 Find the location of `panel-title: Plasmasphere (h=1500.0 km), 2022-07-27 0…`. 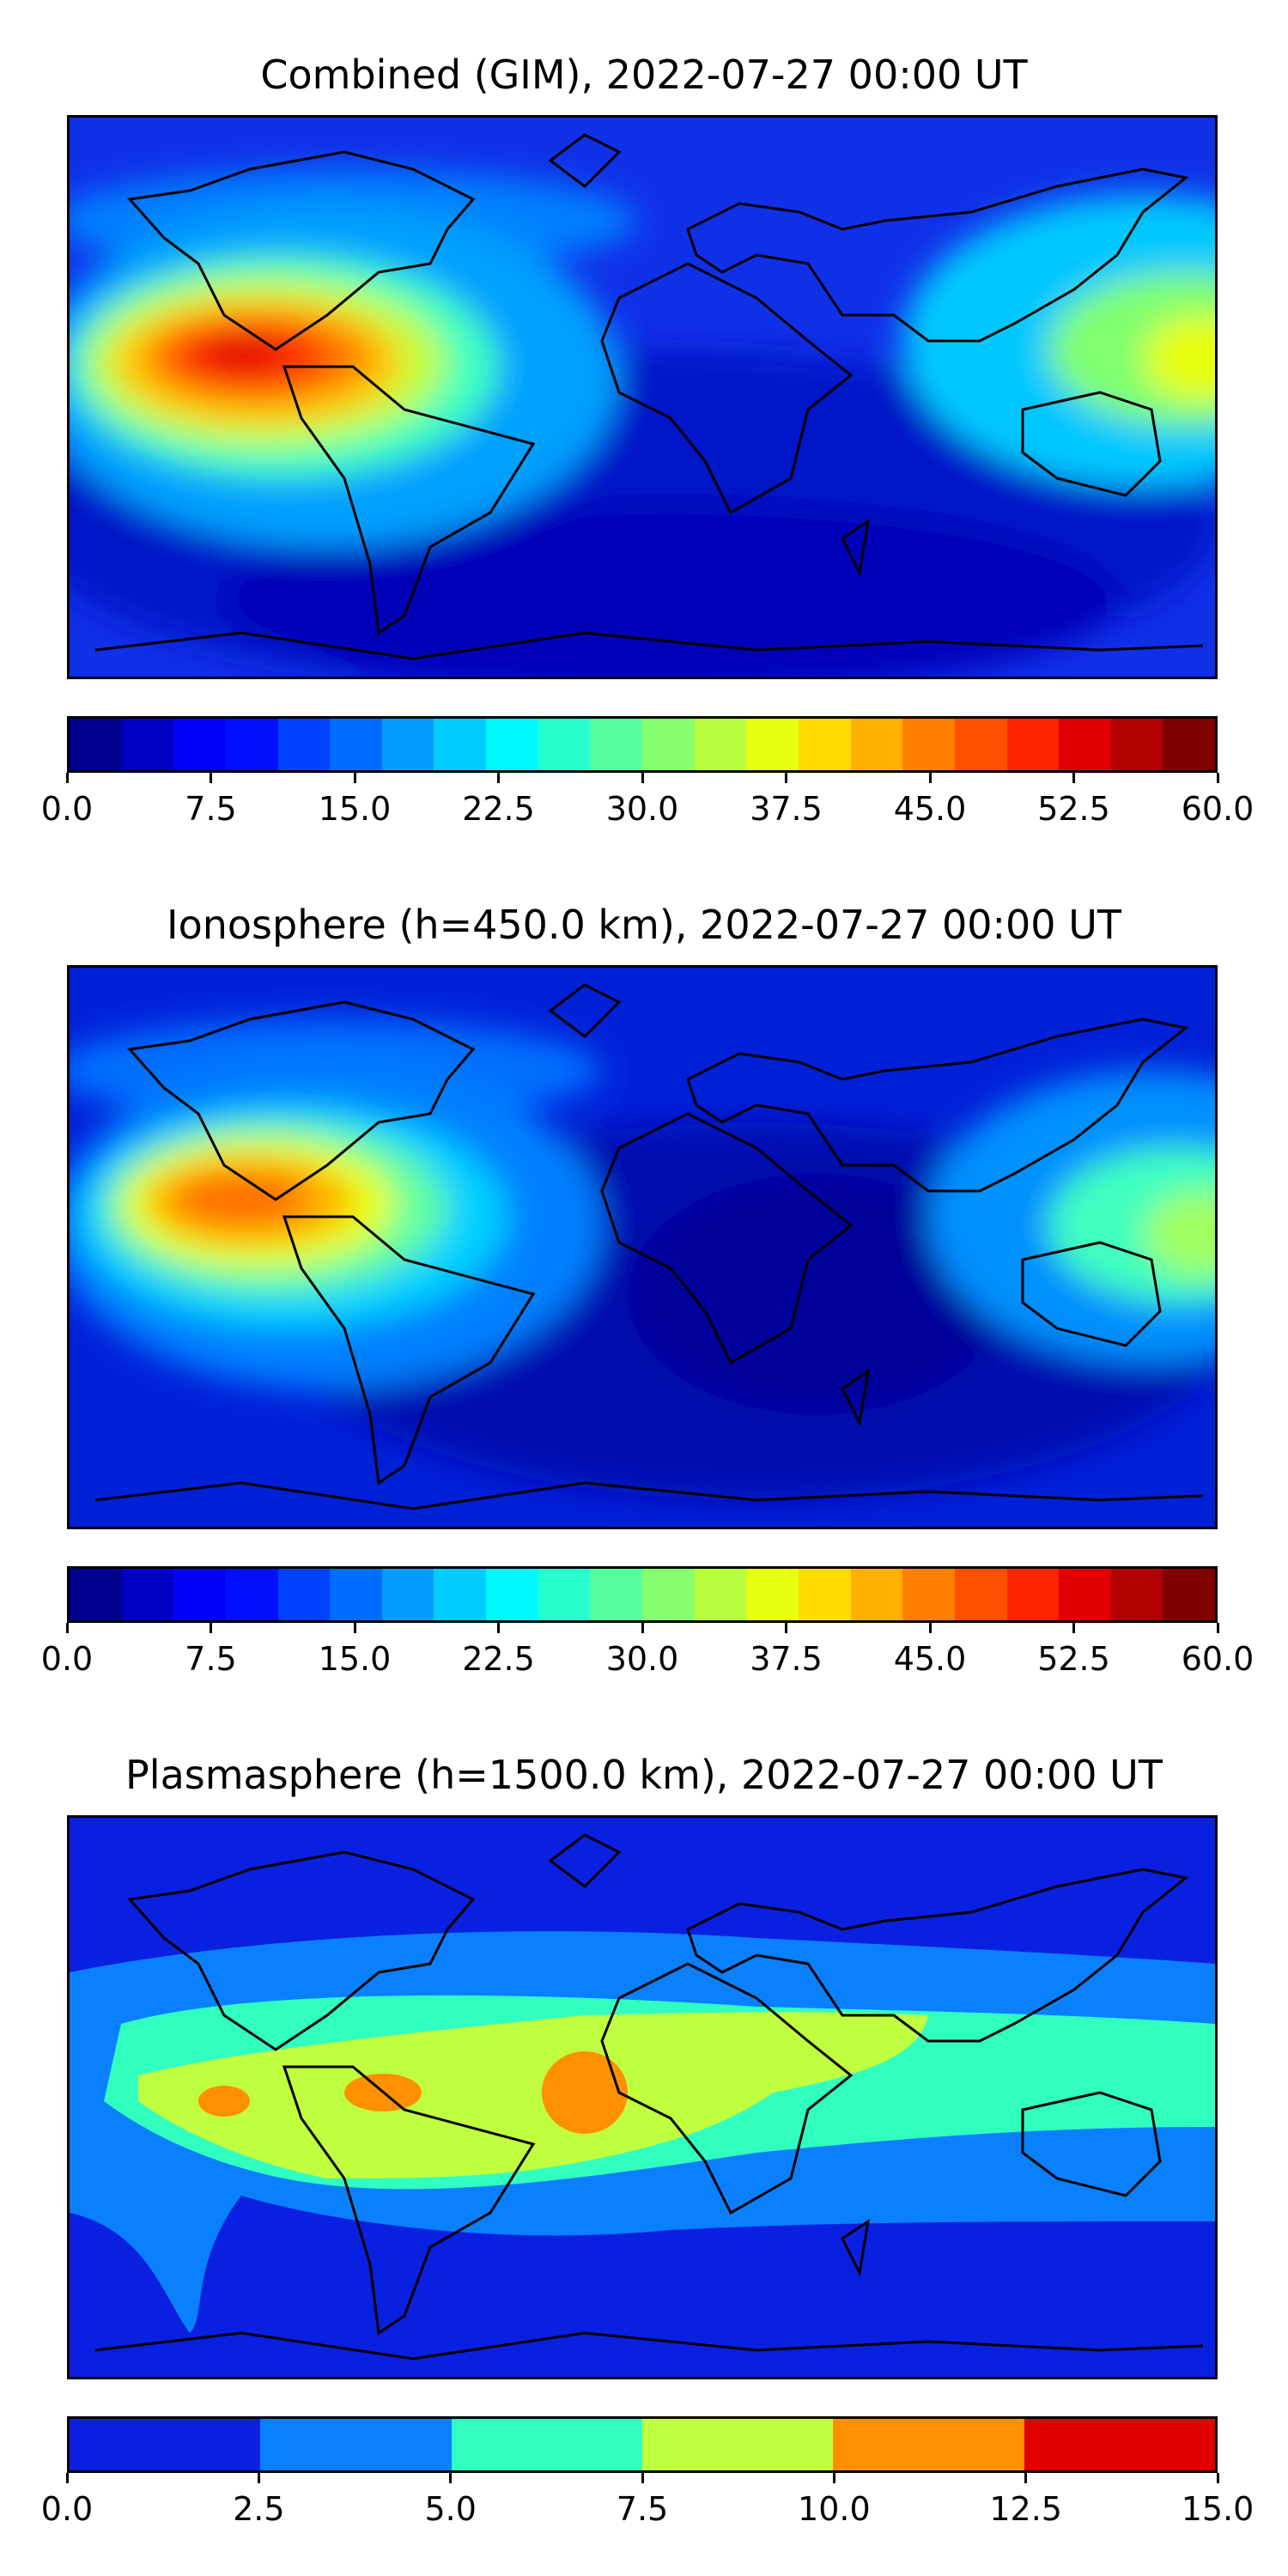

panel-title: Plasmasphere (h=1500.0 km), 2022-07-27 0… is located at coordinates (644, 1775).